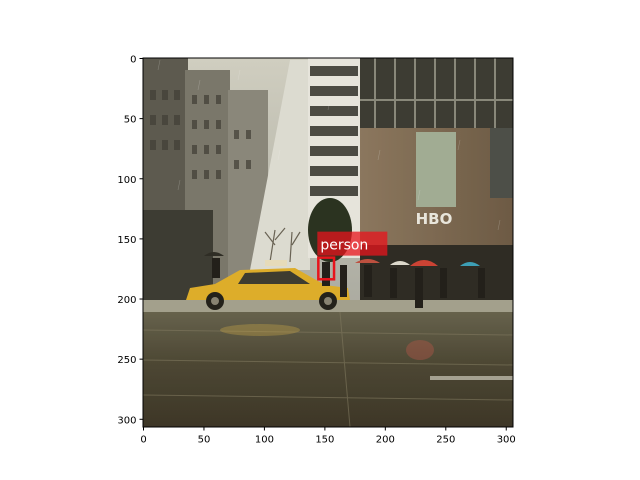 The width and height of the screenshot is (640, 480). I want to click on detection-label-background, so click(352, 243).